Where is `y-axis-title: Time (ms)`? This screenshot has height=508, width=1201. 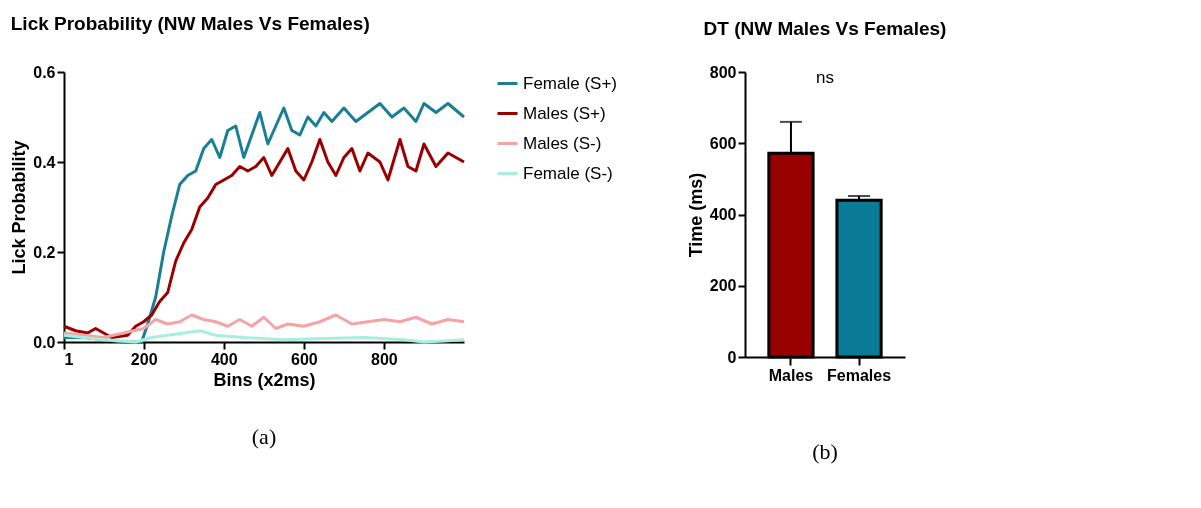
y-axis-title: Time (ms) is located at coordinates (695, 215).